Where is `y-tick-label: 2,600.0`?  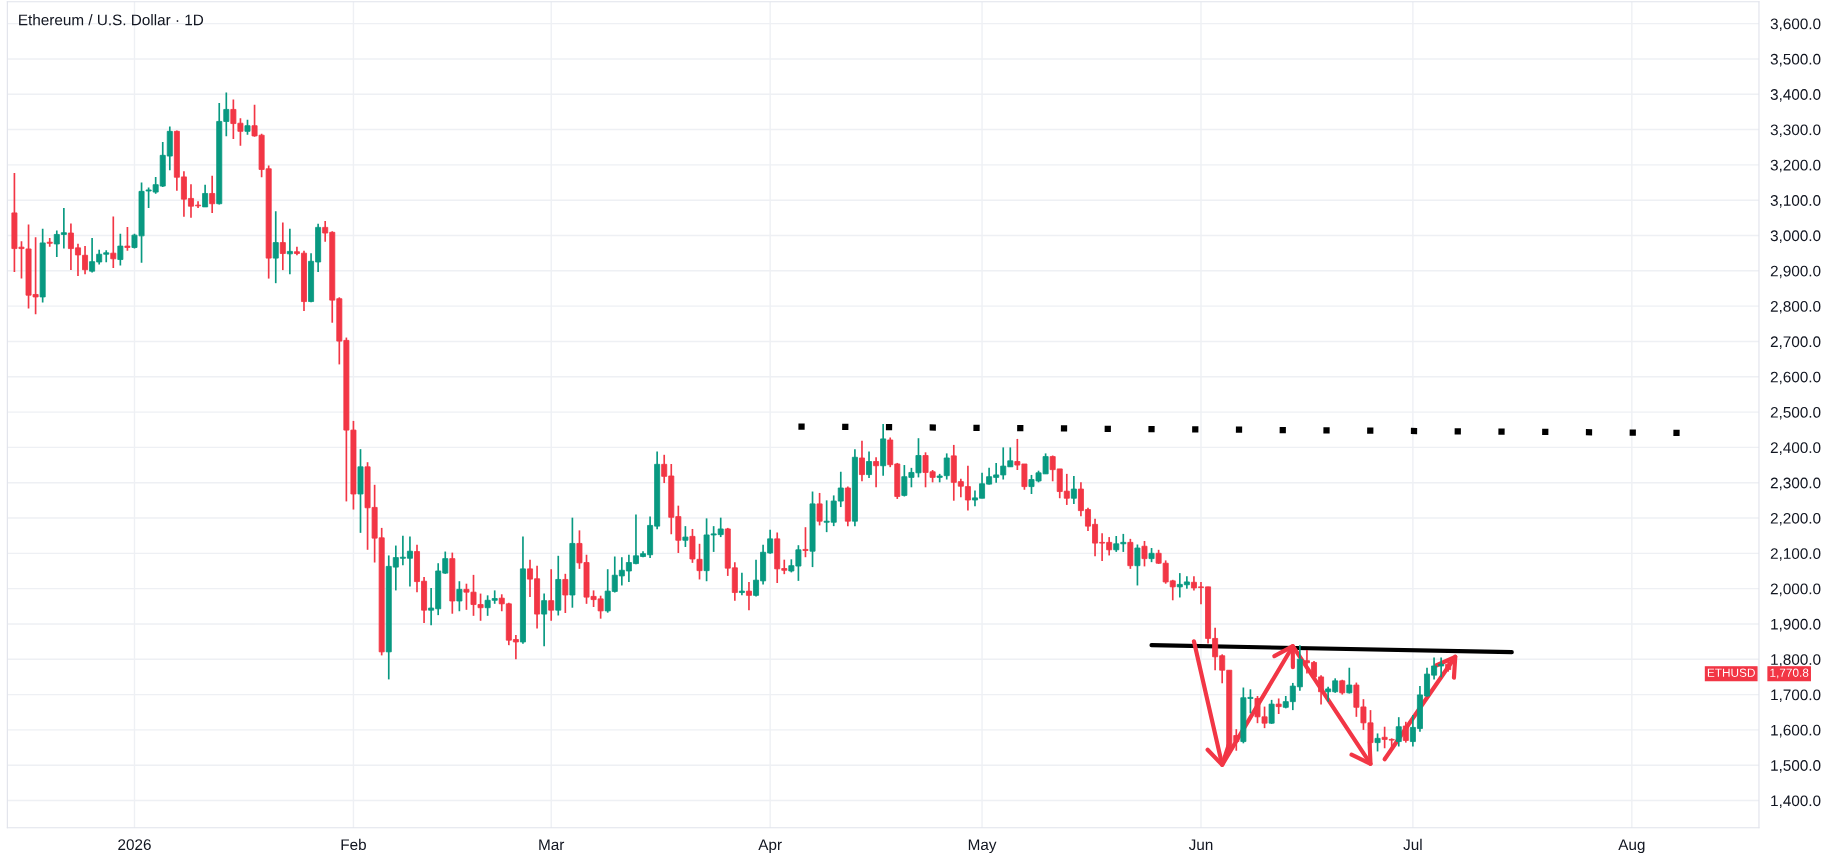 y-tick-label: 2,600.0 is located at coordinates (1795, 378).